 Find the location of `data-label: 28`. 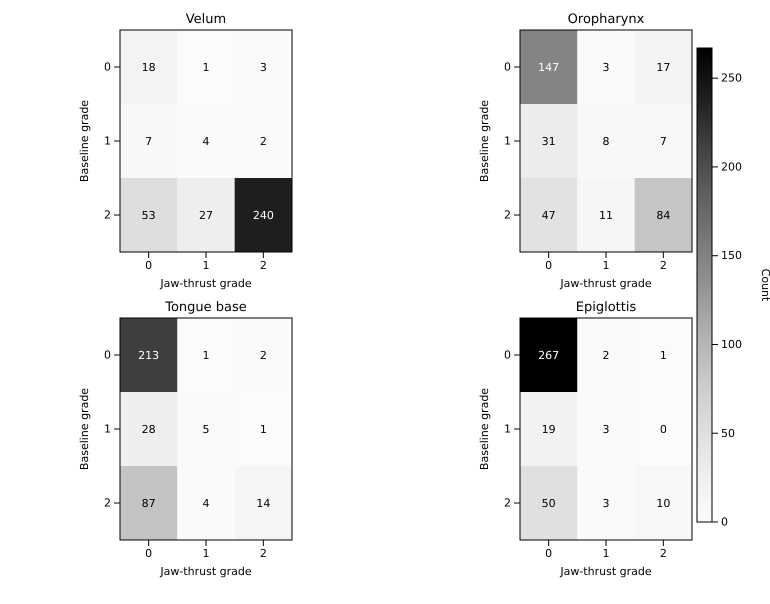

data-label: 28 is located at coordinates (149, 429).